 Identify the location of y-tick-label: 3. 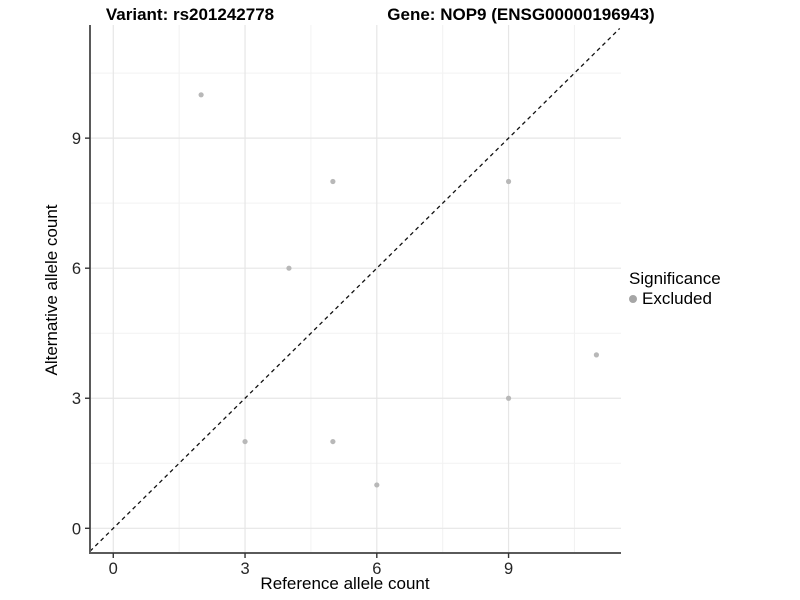
(76, 399).